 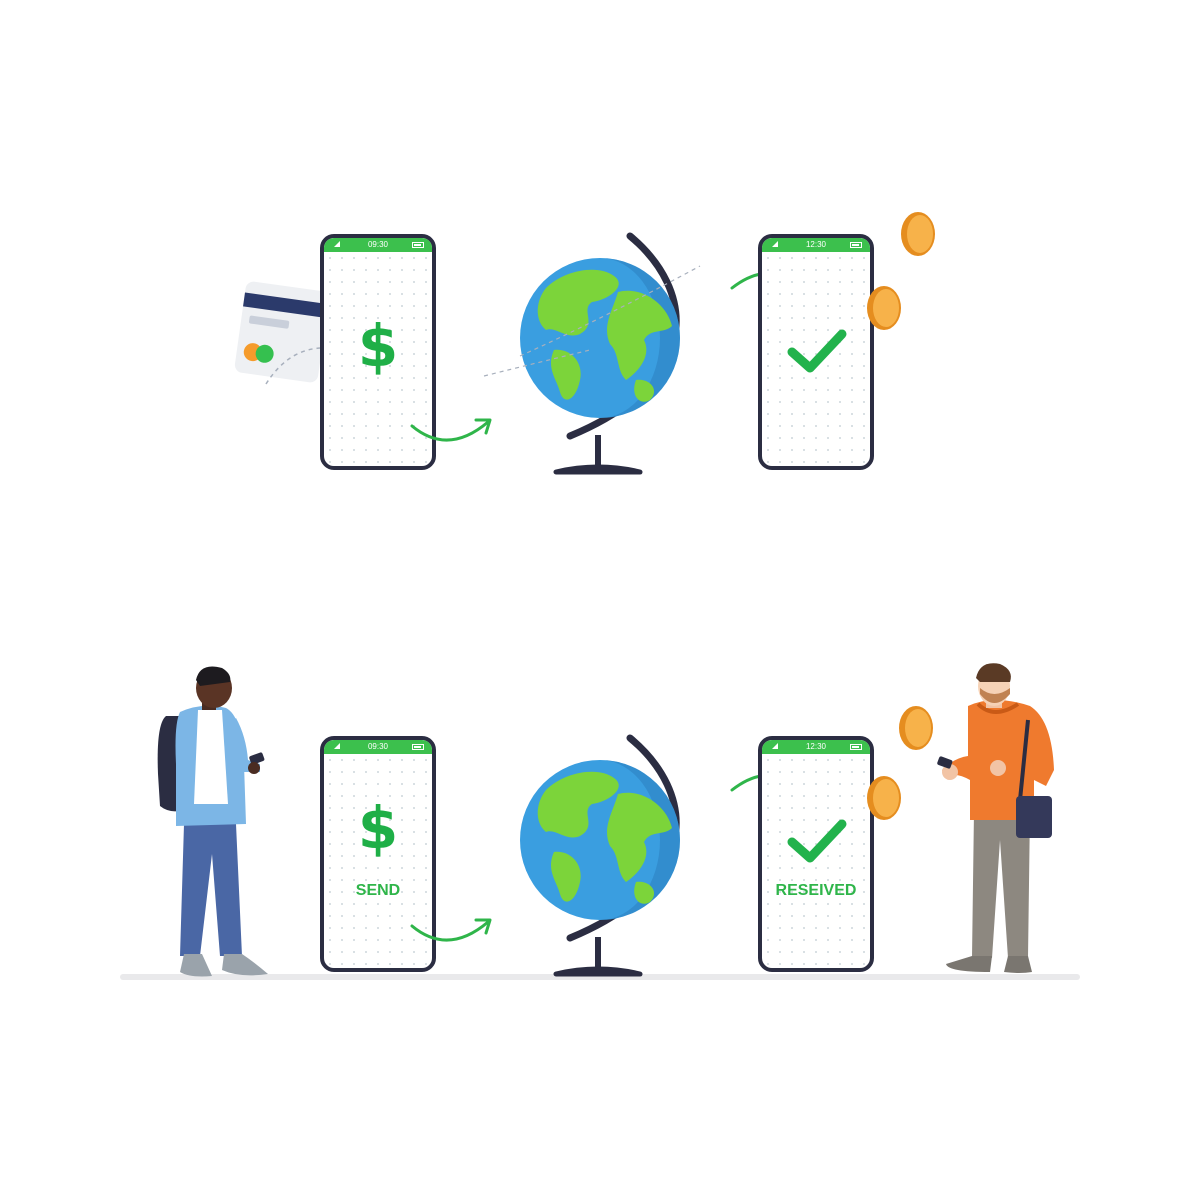 What do you see at coordinates (297, 366) in the screenshot?
I see `dashed-path` at bounding box center [297, 366].